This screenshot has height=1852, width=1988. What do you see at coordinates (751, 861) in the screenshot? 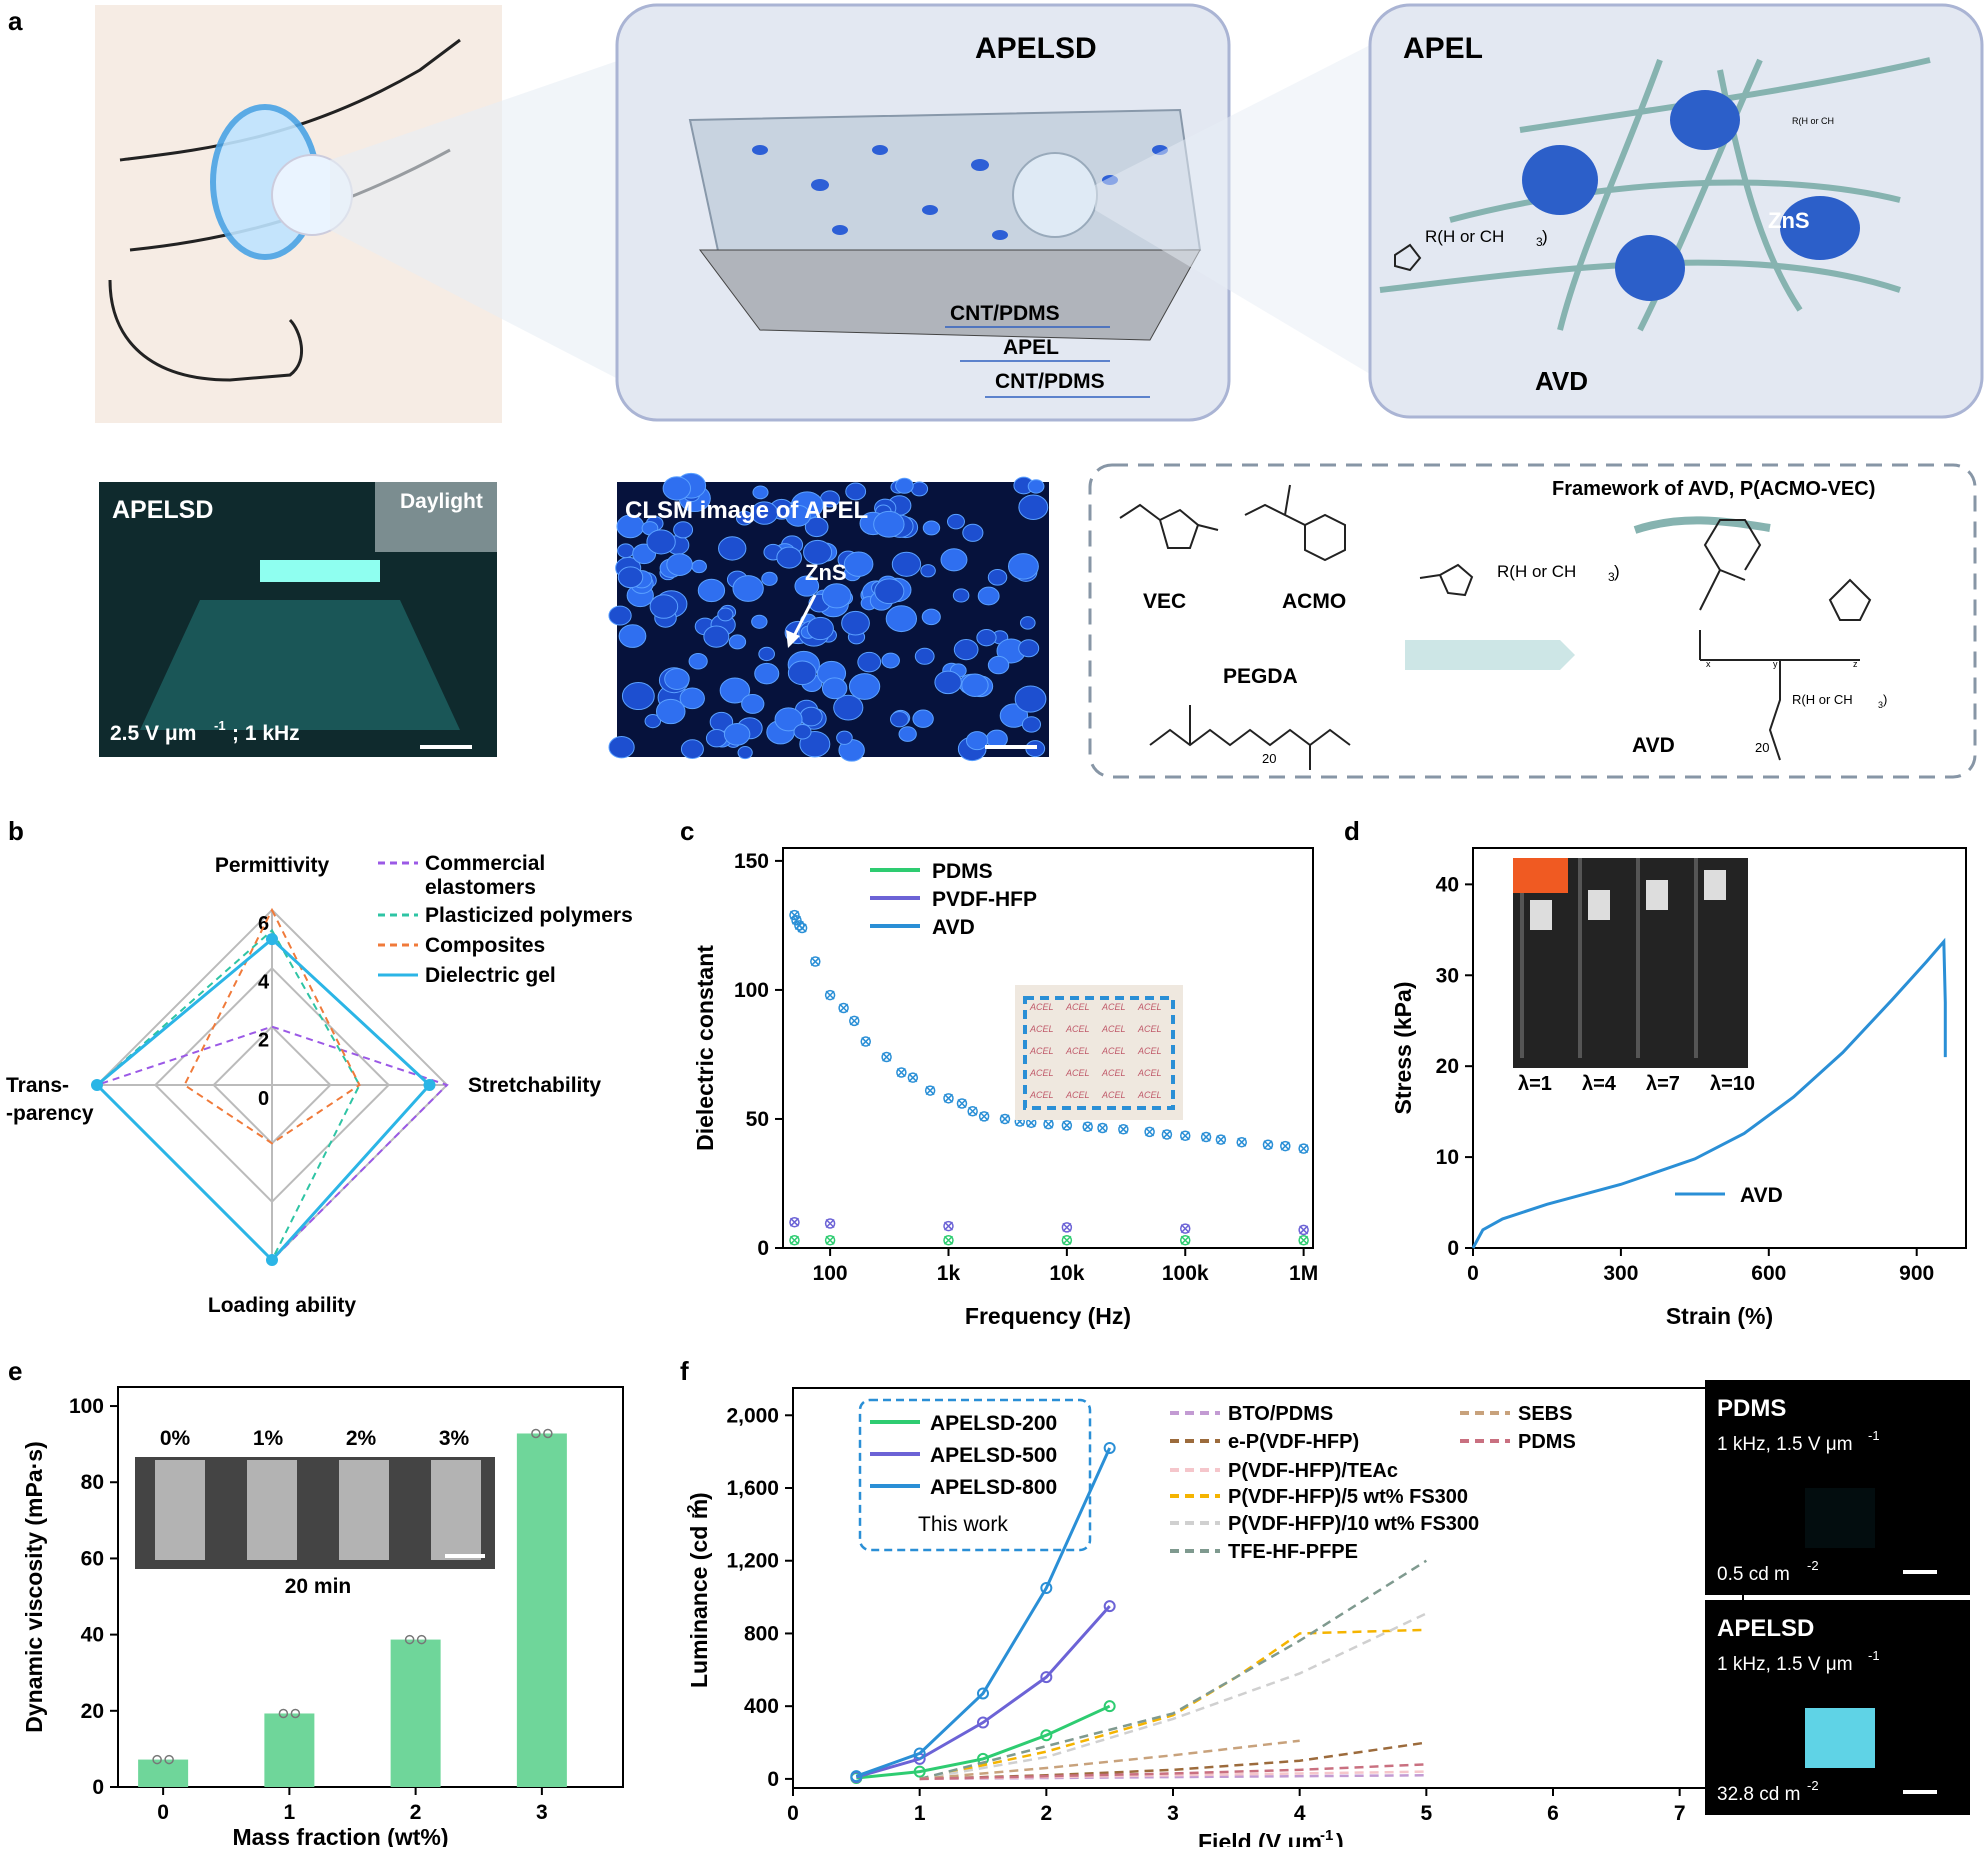
I see `y-tick-label: 150` at bounding box center [751, 861].